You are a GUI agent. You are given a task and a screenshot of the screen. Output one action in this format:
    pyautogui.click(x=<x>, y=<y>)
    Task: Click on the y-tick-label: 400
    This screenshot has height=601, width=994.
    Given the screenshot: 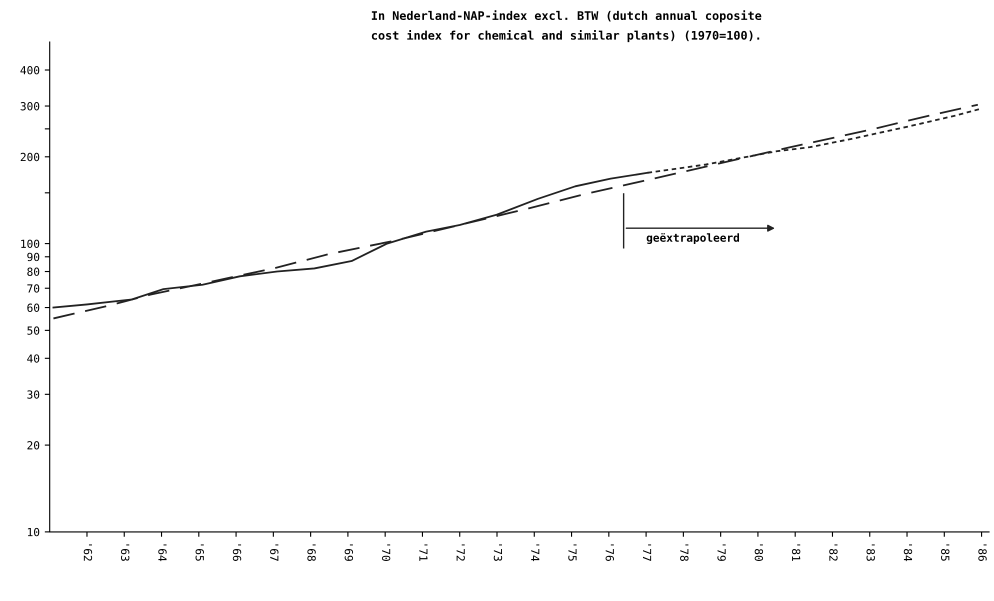 What is the action you would take?
    pyautogui.click(x=30, y=70)
    